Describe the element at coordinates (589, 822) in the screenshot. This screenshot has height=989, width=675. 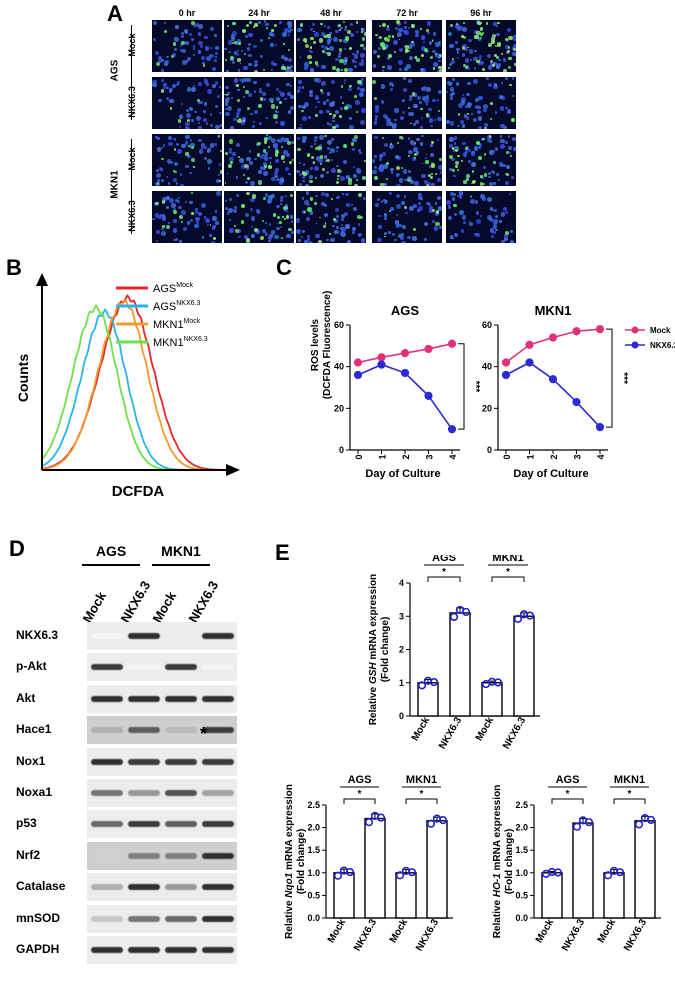
I see `replicate-point` at that location.